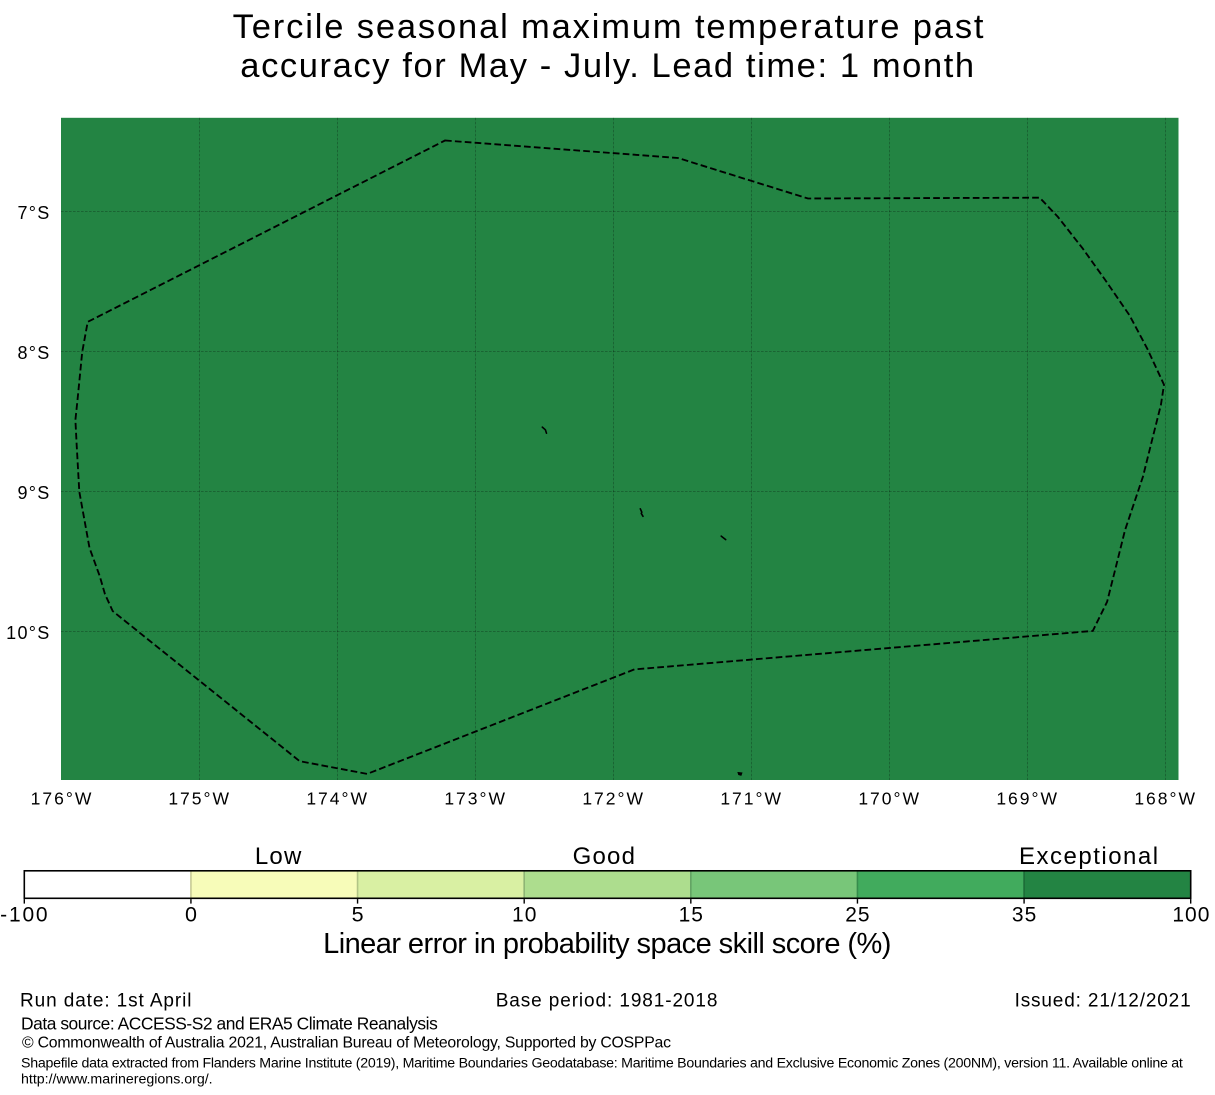 The height and width of the screenshot is (1095, 1215). I want to click on svg-text: 173°W, so click(475, 799).